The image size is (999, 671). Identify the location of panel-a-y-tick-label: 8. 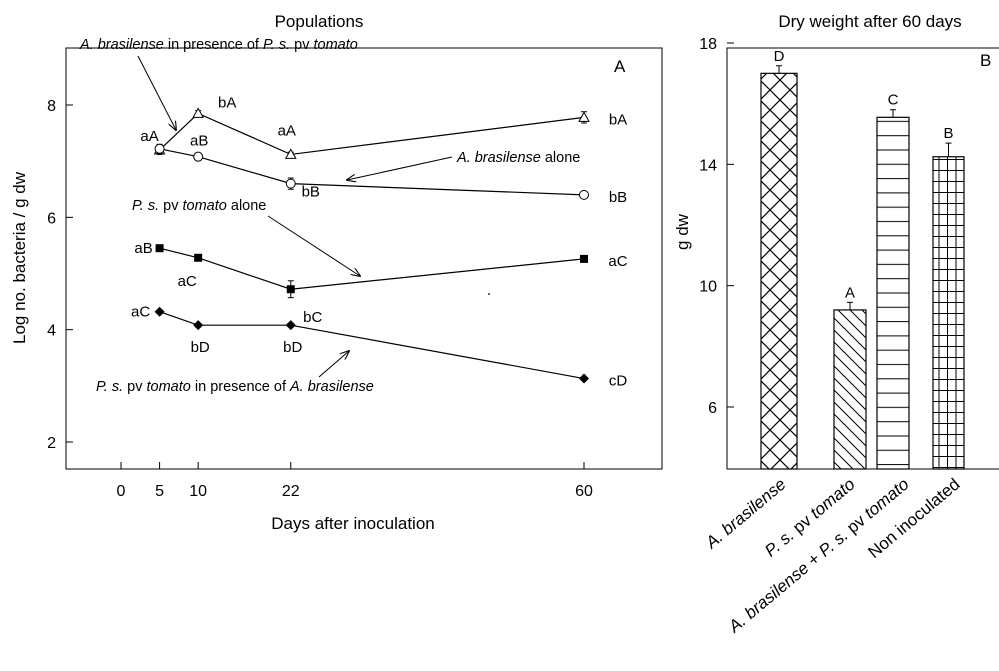
(51, 106).